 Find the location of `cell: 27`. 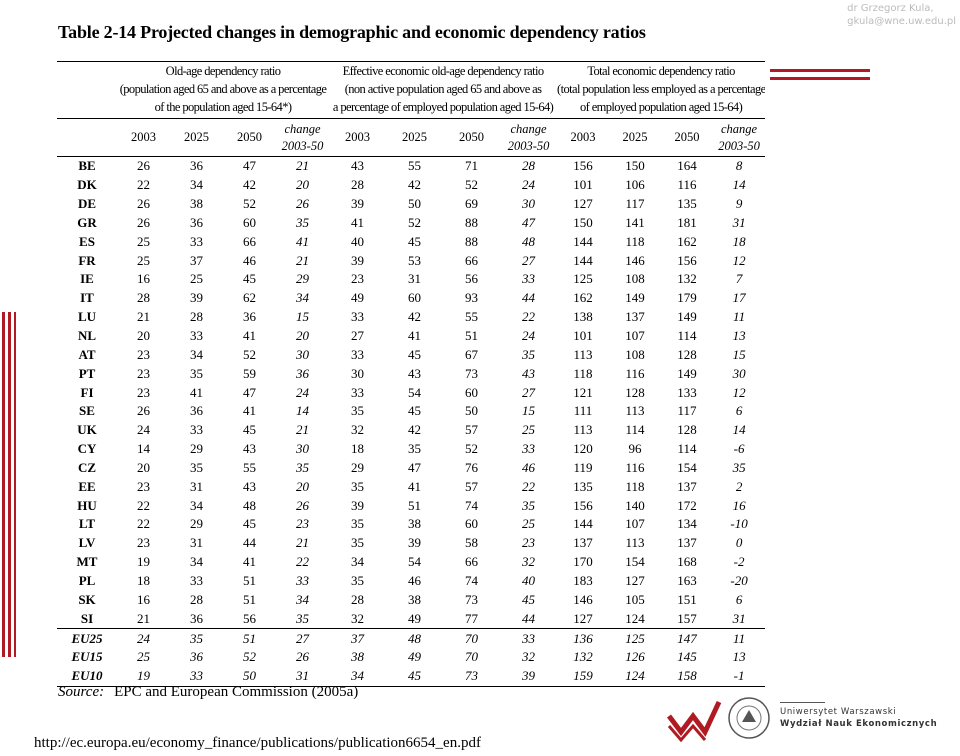

cell: 27 is located at coordinates (358, 336).